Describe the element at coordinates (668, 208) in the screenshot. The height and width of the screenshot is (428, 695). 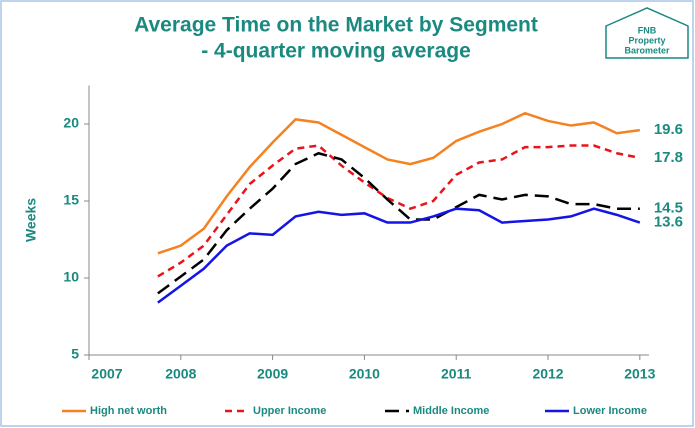
I see `end-label: 14.5` at that location.